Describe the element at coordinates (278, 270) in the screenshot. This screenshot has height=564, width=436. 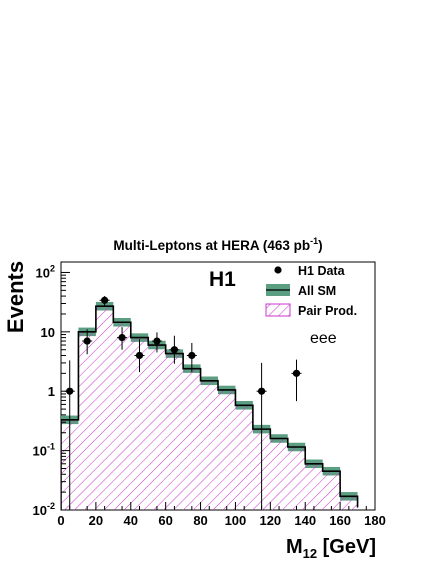
I see `legend-marker-data` at that location.